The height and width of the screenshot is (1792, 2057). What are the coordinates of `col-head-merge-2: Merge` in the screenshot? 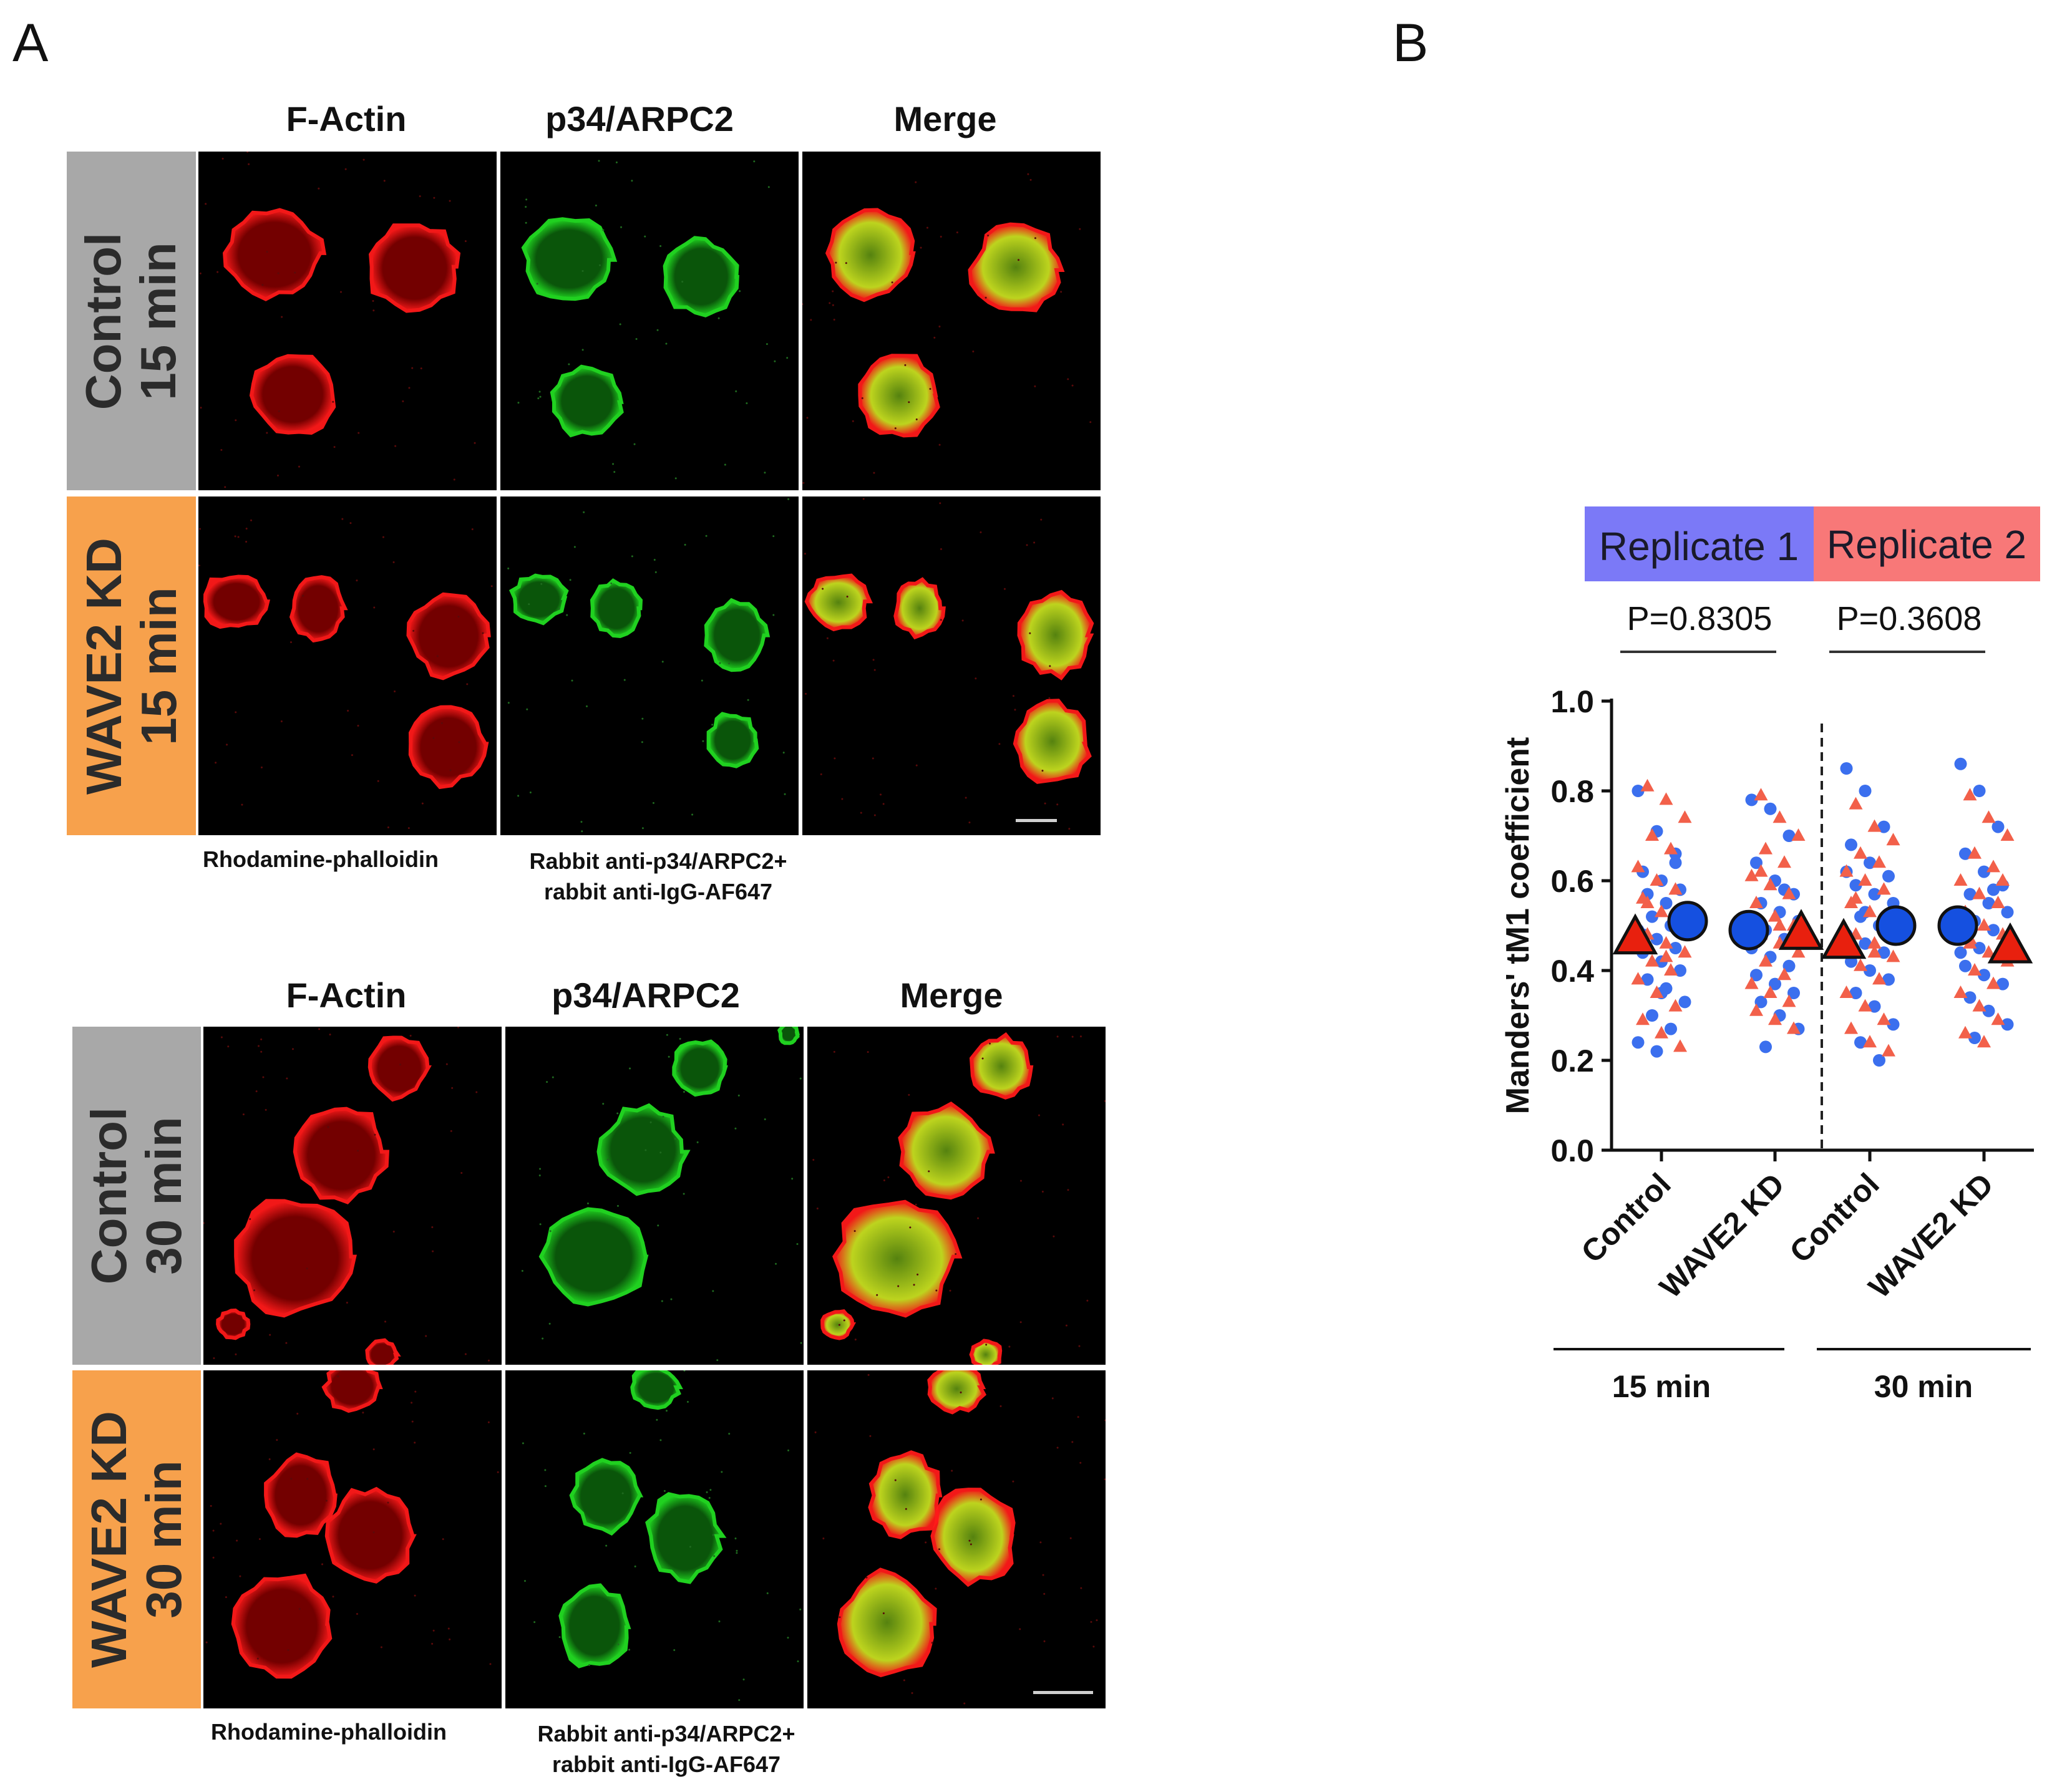 It's located at (952, 996).